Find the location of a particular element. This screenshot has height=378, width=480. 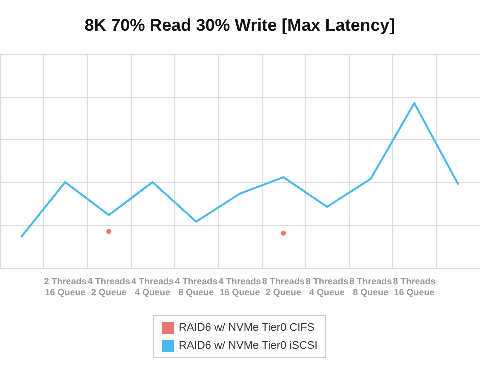

x-tick-label: 4 Threads 2 Queue is located at coordinates (109, 287).